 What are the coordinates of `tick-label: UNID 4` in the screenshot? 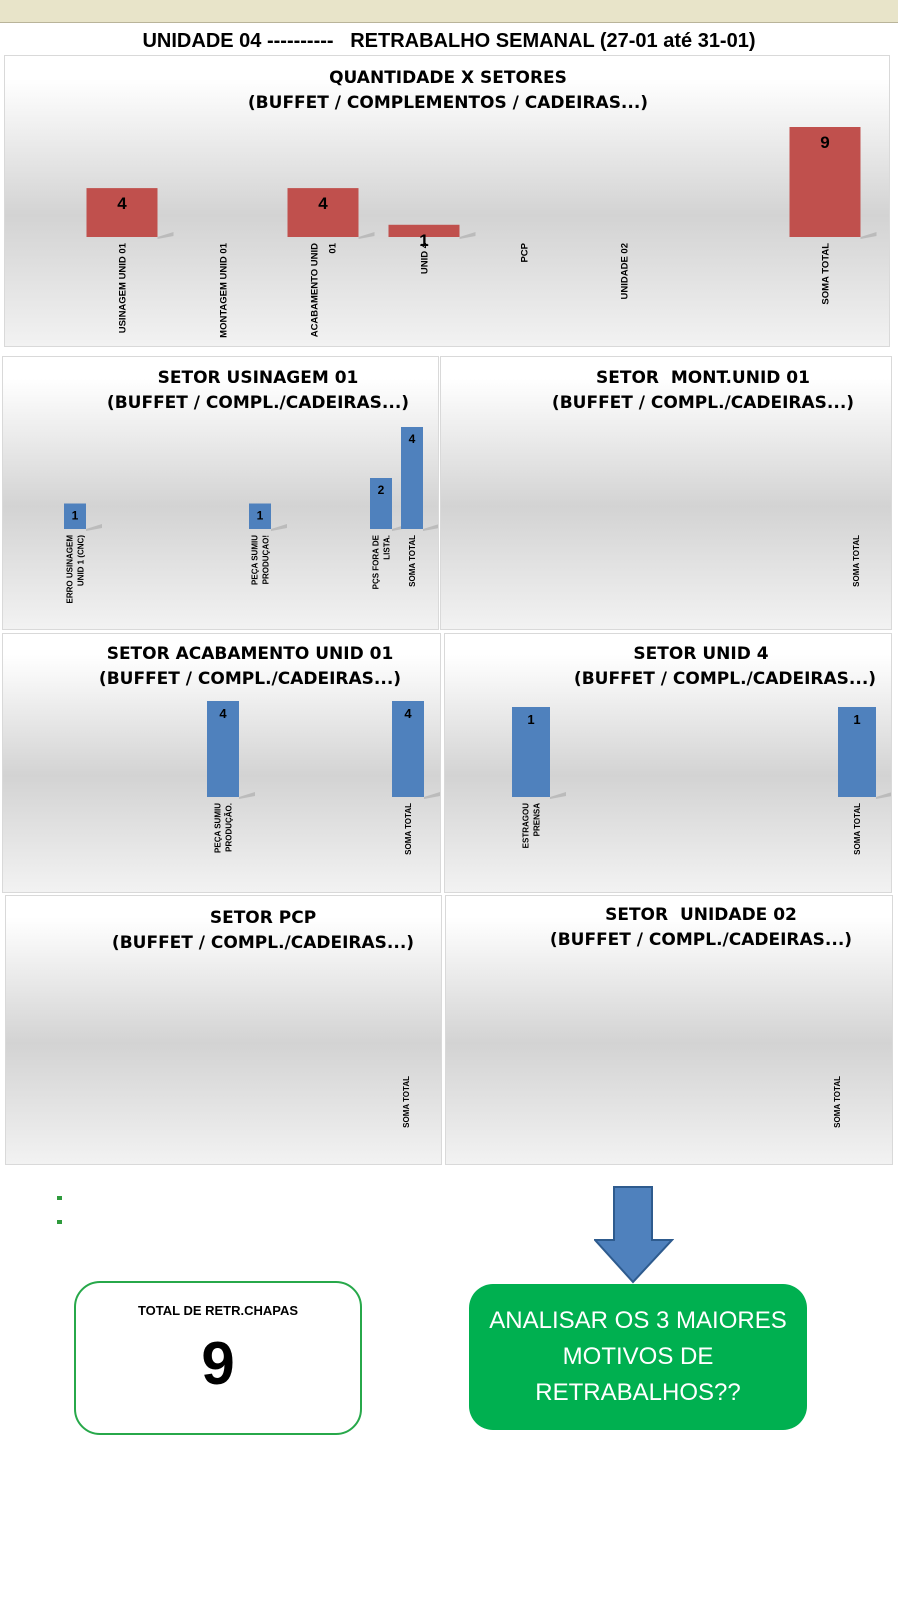 It's located at (424, 258).